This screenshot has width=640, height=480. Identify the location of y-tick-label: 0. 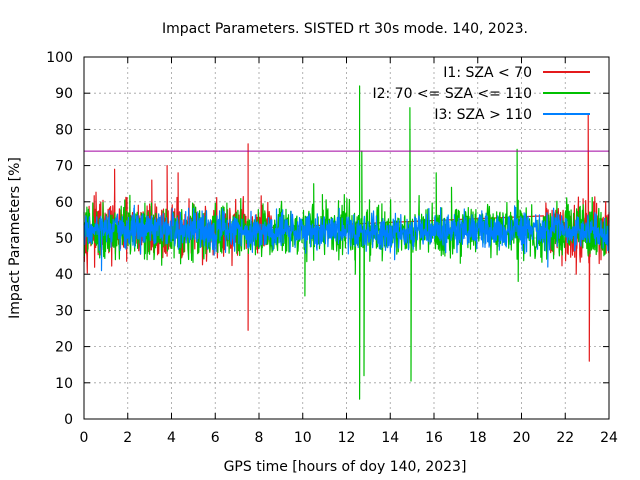
(68, 420).